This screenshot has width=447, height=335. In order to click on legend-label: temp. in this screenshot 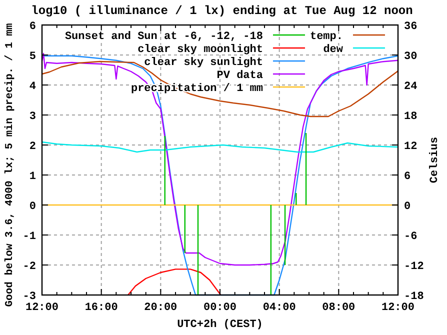, I will do `click(326, 37)`.